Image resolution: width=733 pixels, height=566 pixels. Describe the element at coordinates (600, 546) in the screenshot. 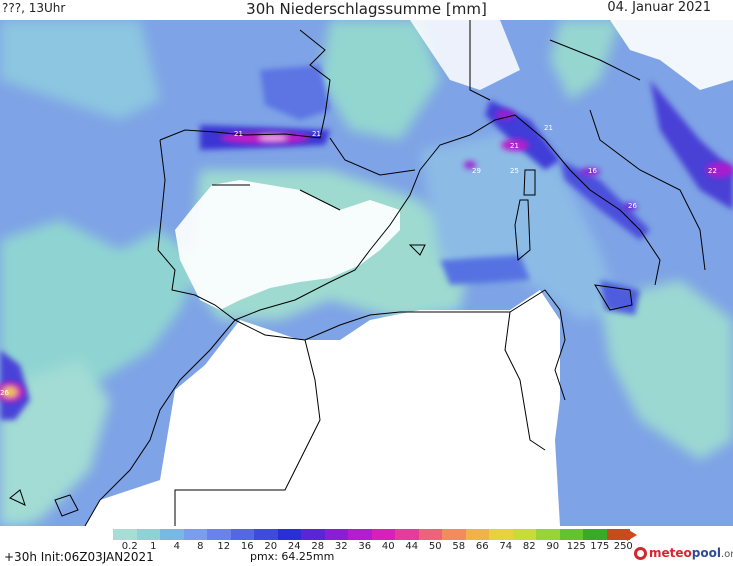

I see `legend-tick-label: 175` at that location.